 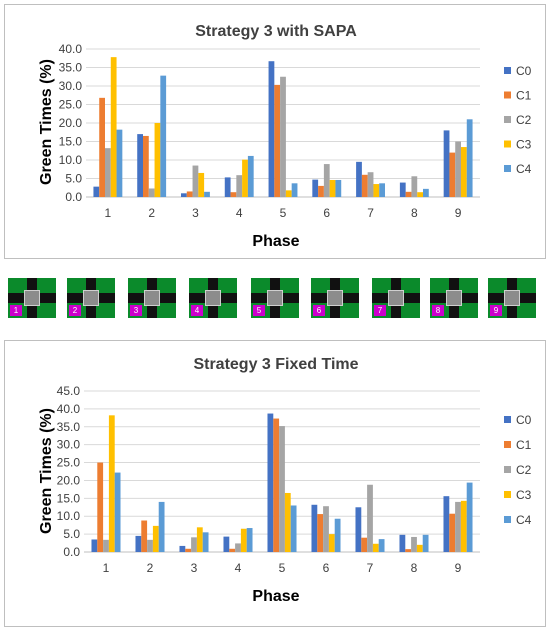 I want to click on x-tick-label: 4, so click(x=238, y=568).